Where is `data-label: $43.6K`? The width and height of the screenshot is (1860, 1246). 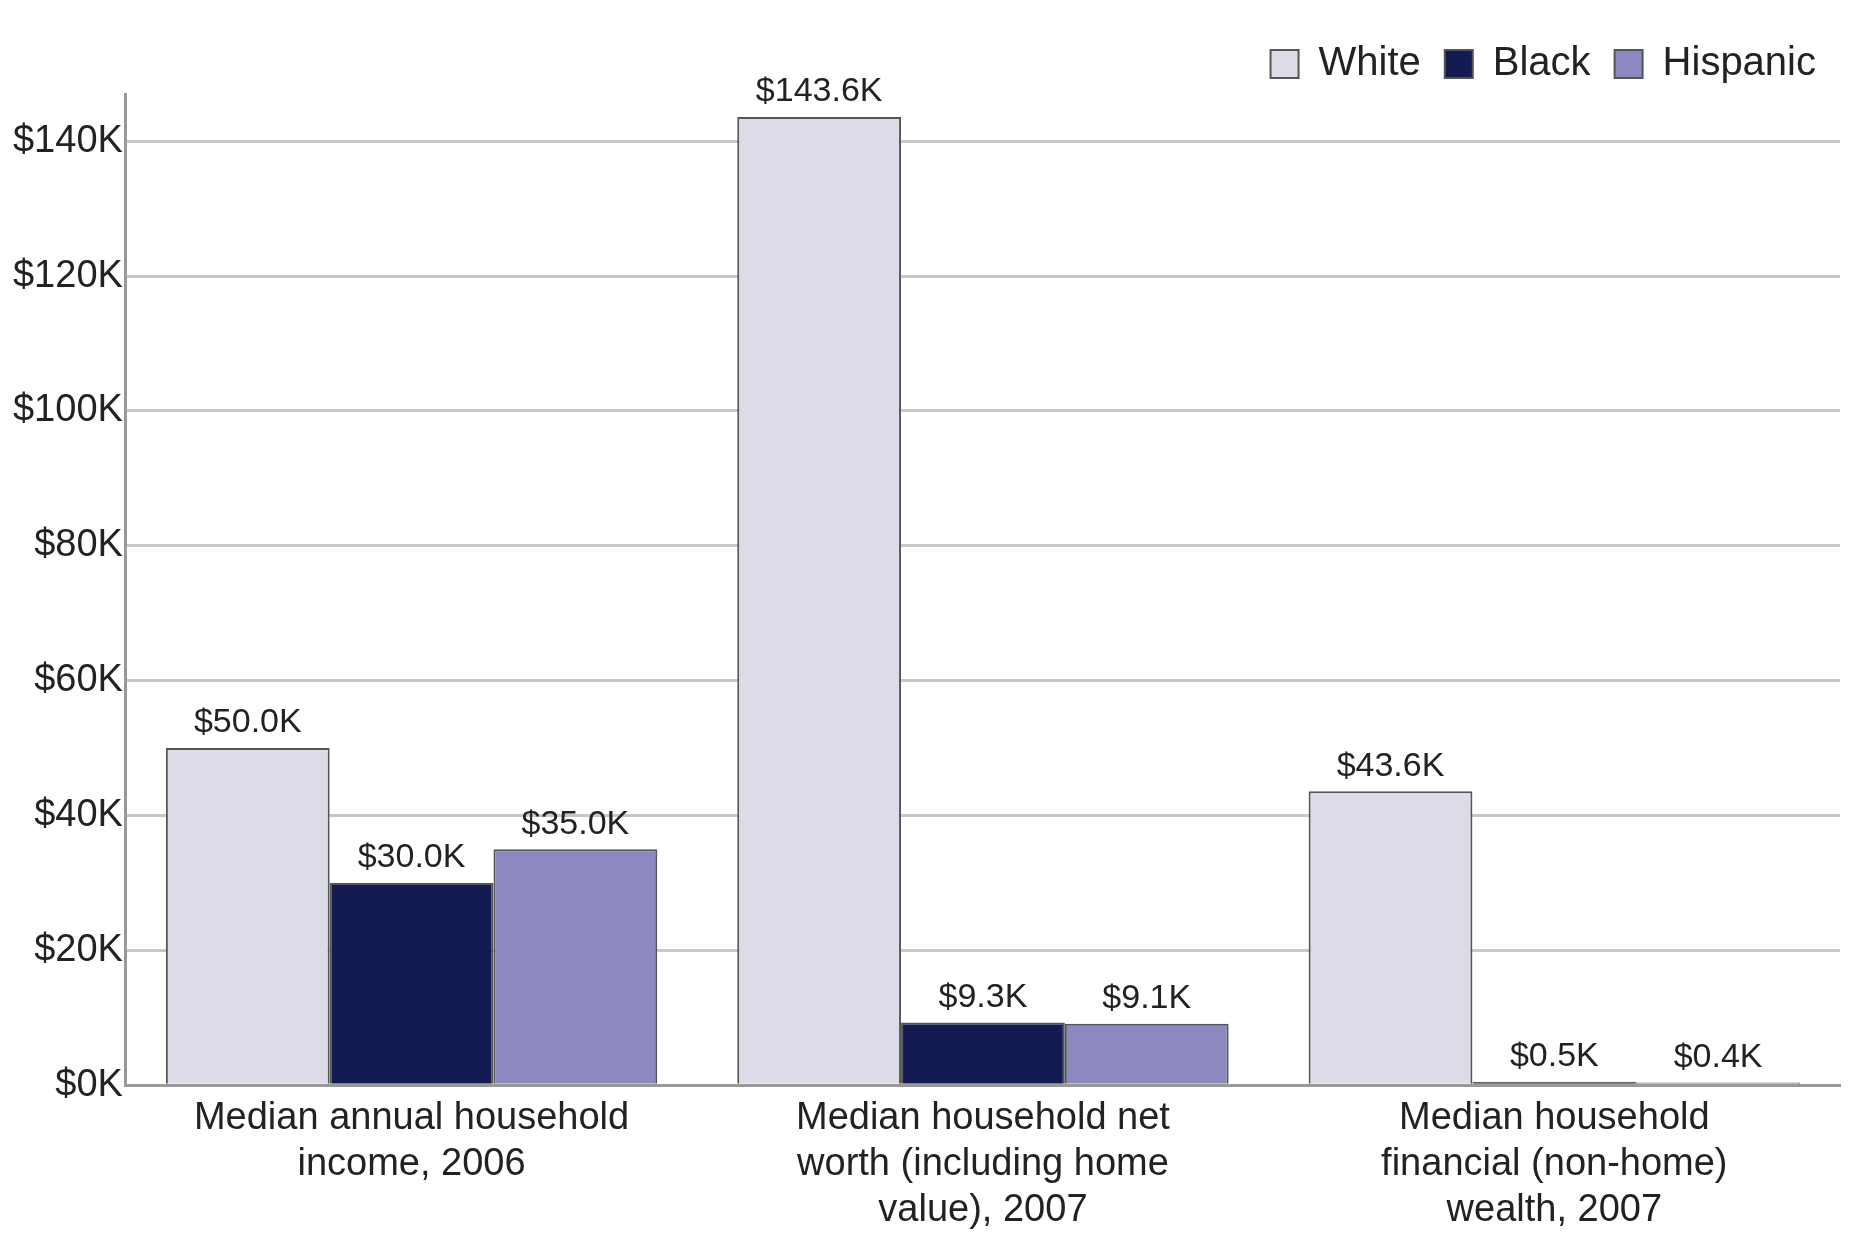 data-label: $43.6K is located at coordinates (1390, 763).